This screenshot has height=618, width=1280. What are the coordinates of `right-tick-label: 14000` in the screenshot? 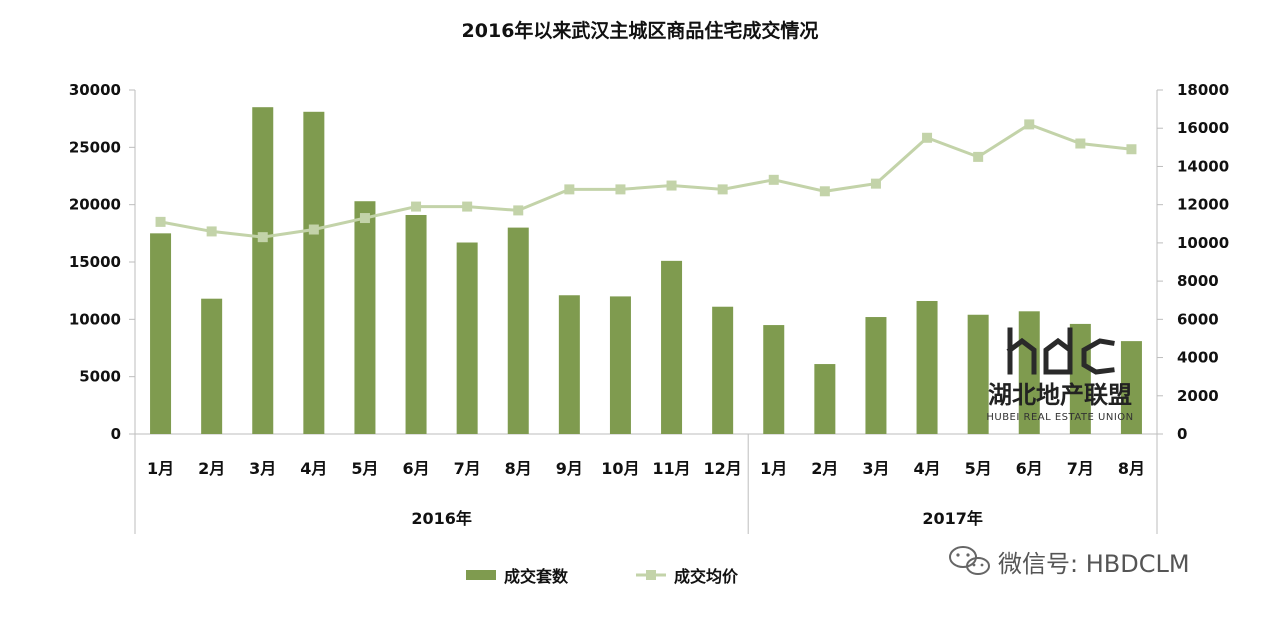 It's located at (1203, 166).